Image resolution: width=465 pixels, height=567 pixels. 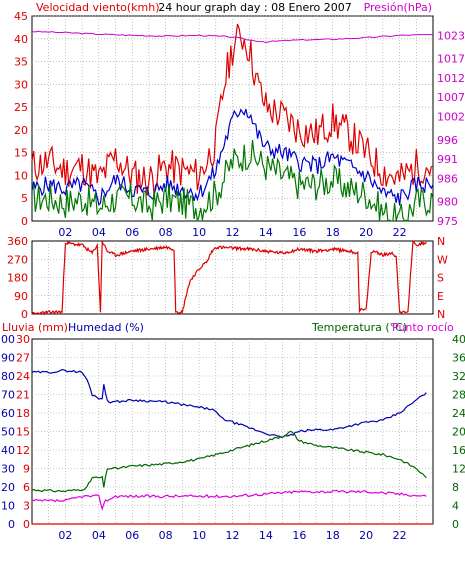 I want to click on pressure-axis-tick: 980, so click(x=447, y=202).